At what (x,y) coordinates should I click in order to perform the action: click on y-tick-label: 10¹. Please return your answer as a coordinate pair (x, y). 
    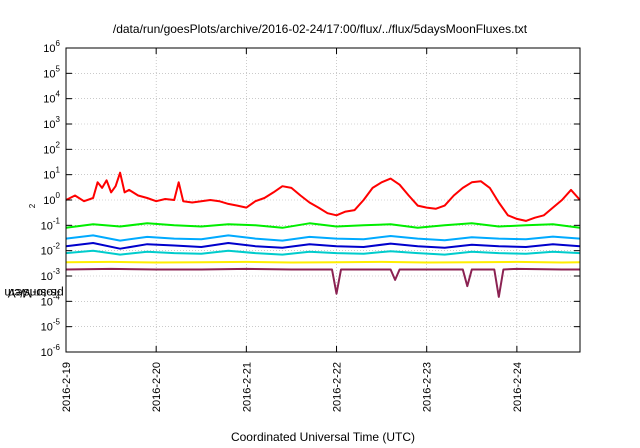
    Looking at the image, I should click on (51, 174).